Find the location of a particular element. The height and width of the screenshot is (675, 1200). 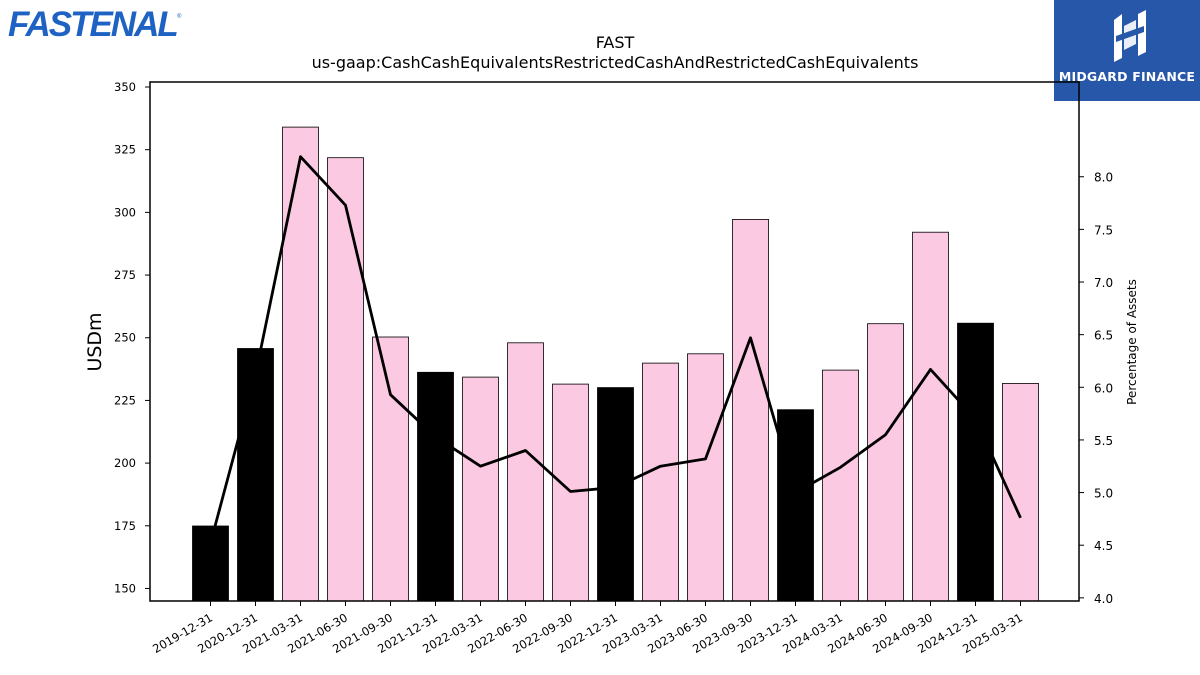

y-tick-label: 150 is located at coordinates (125, 588).